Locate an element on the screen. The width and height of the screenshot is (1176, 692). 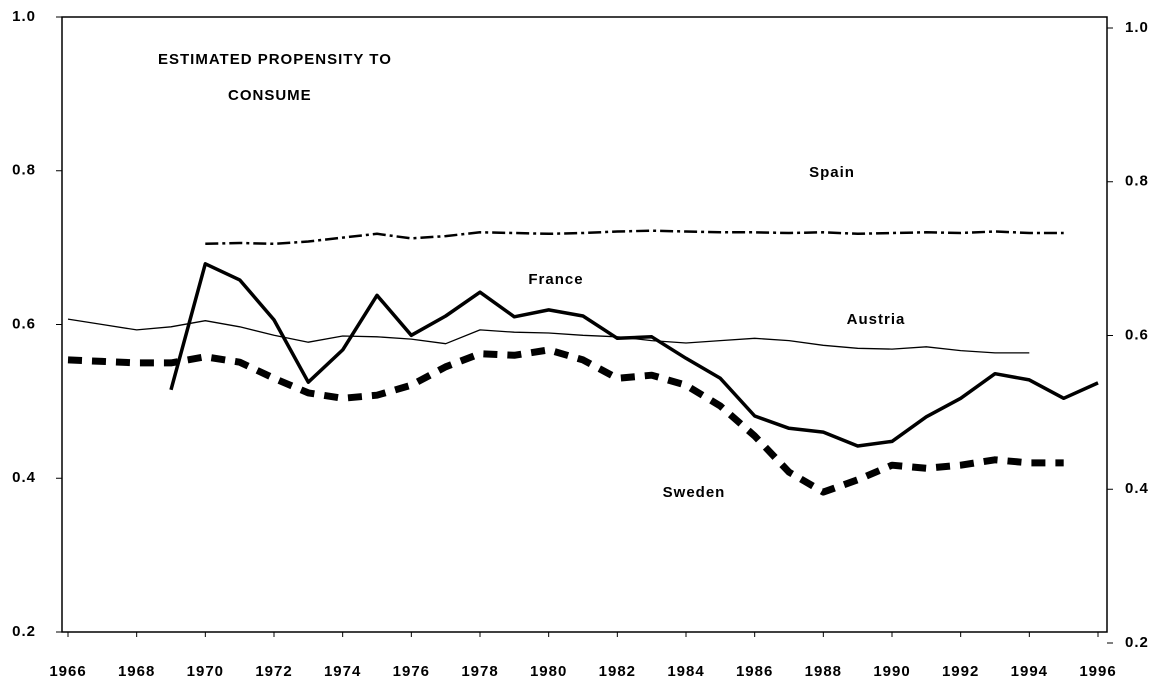
x-tick-label: 1988 is located at coordinates (823, 671).